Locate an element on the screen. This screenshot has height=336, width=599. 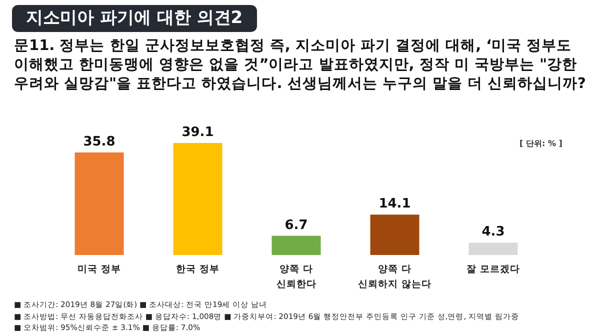
data-label: 14.1 is located at coordinates (394, 204).